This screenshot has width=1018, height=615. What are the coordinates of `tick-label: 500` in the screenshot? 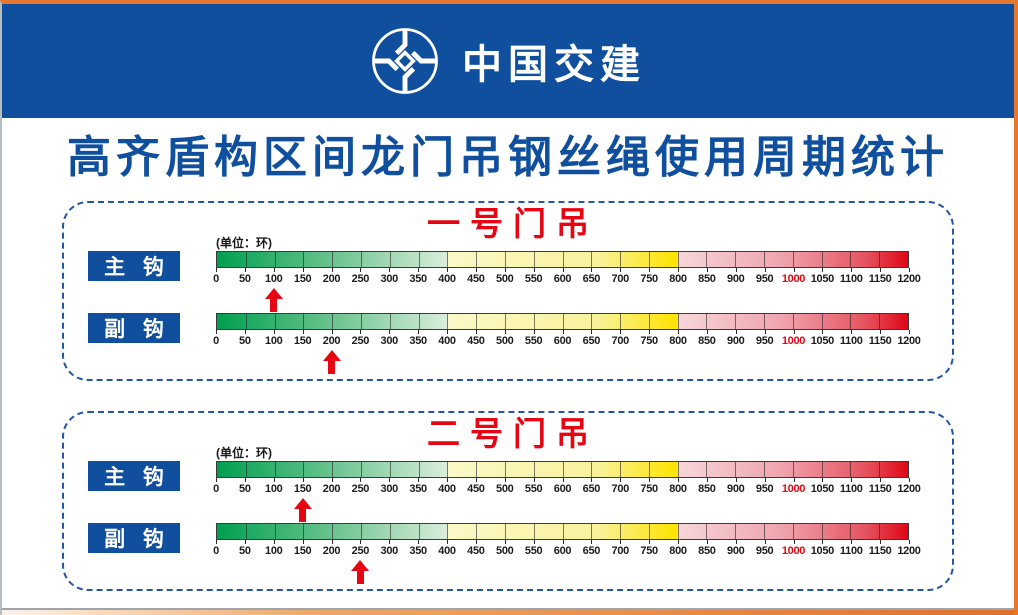 It's located at (505, 551).